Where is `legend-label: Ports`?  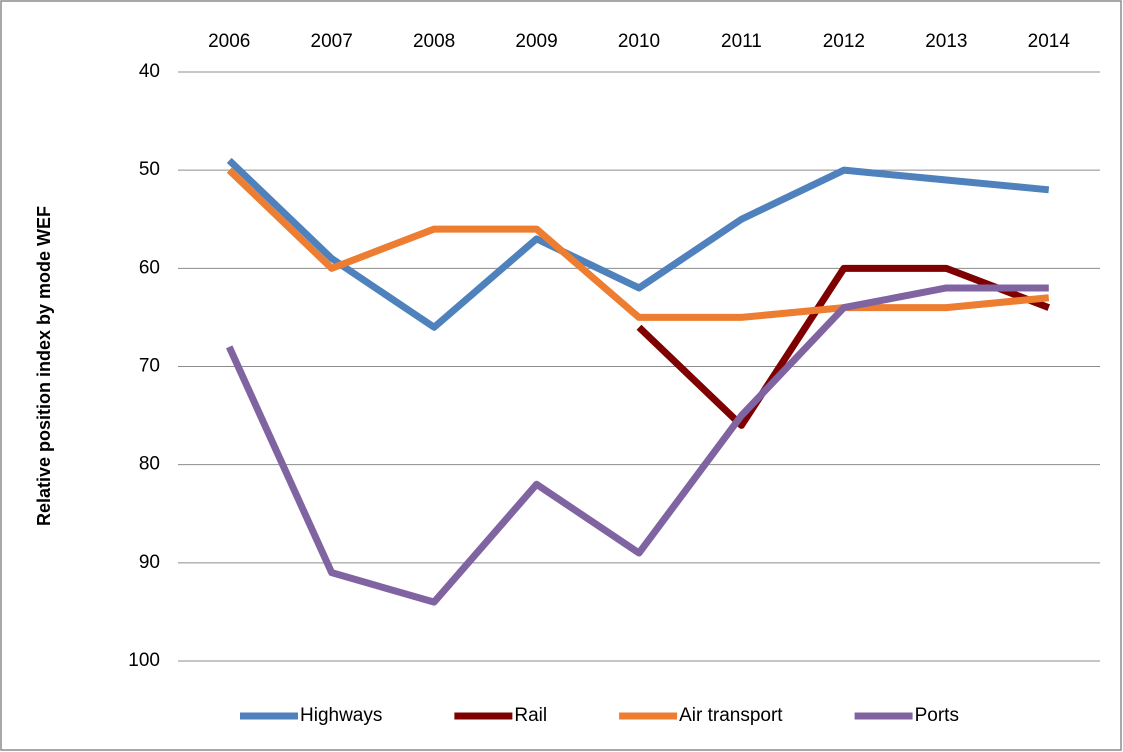 legend-label: Ports is located at coordinates (937, 715).